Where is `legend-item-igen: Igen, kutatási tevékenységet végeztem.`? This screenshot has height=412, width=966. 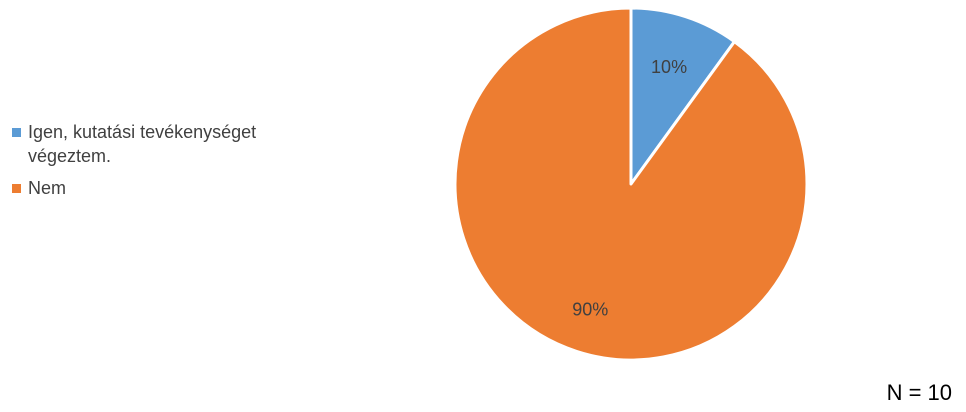 legend-item-igen: Igen, kutatási tevékenységet végeztem. is located at coordinates (167, 144).